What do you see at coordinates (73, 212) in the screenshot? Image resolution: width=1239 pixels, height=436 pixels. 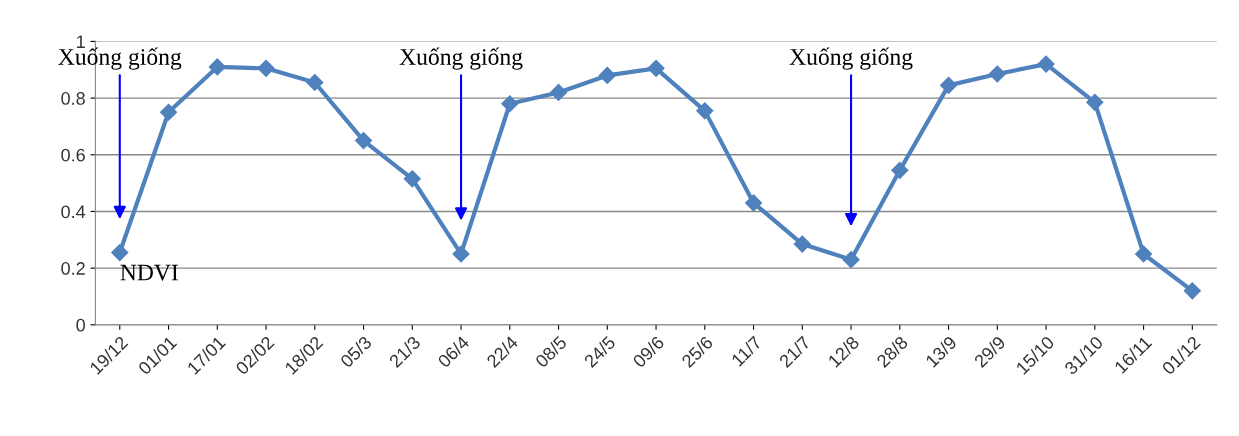 I see `y-tick-label: 0.4` at bounding box center [73, 212].